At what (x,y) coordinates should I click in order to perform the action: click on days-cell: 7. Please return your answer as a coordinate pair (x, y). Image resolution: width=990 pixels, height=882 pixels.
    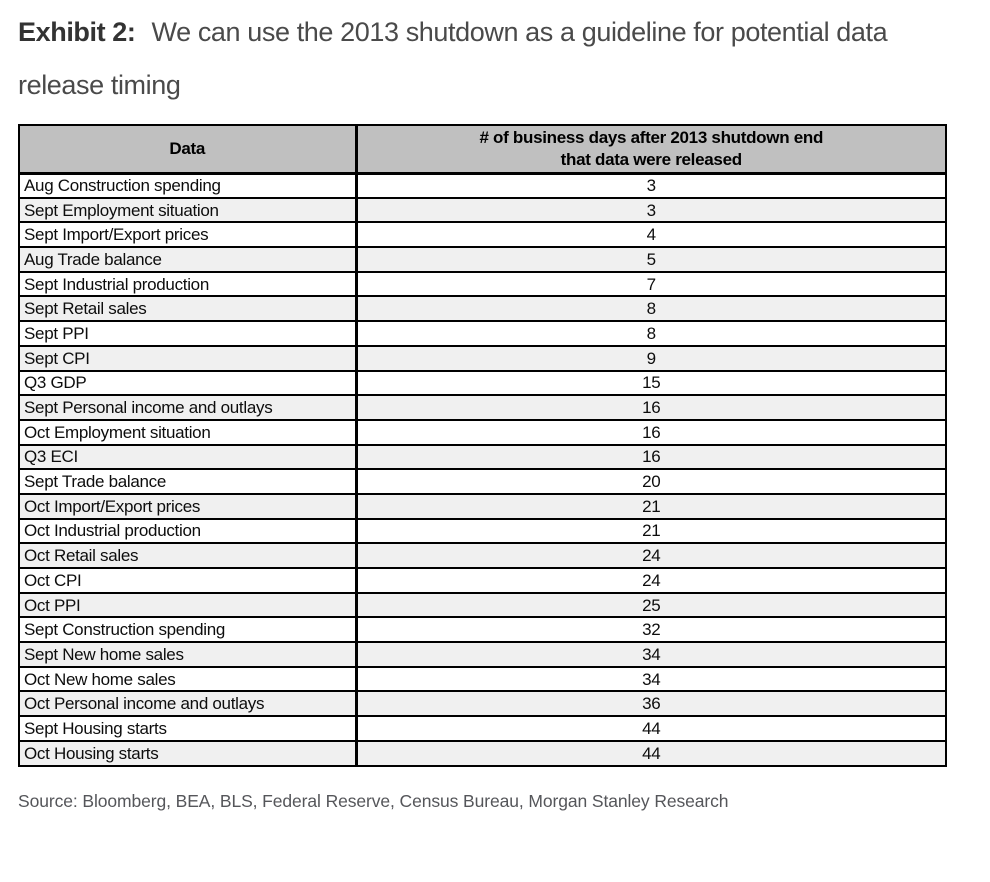
    Looking at the image, I should click on (650, 284).